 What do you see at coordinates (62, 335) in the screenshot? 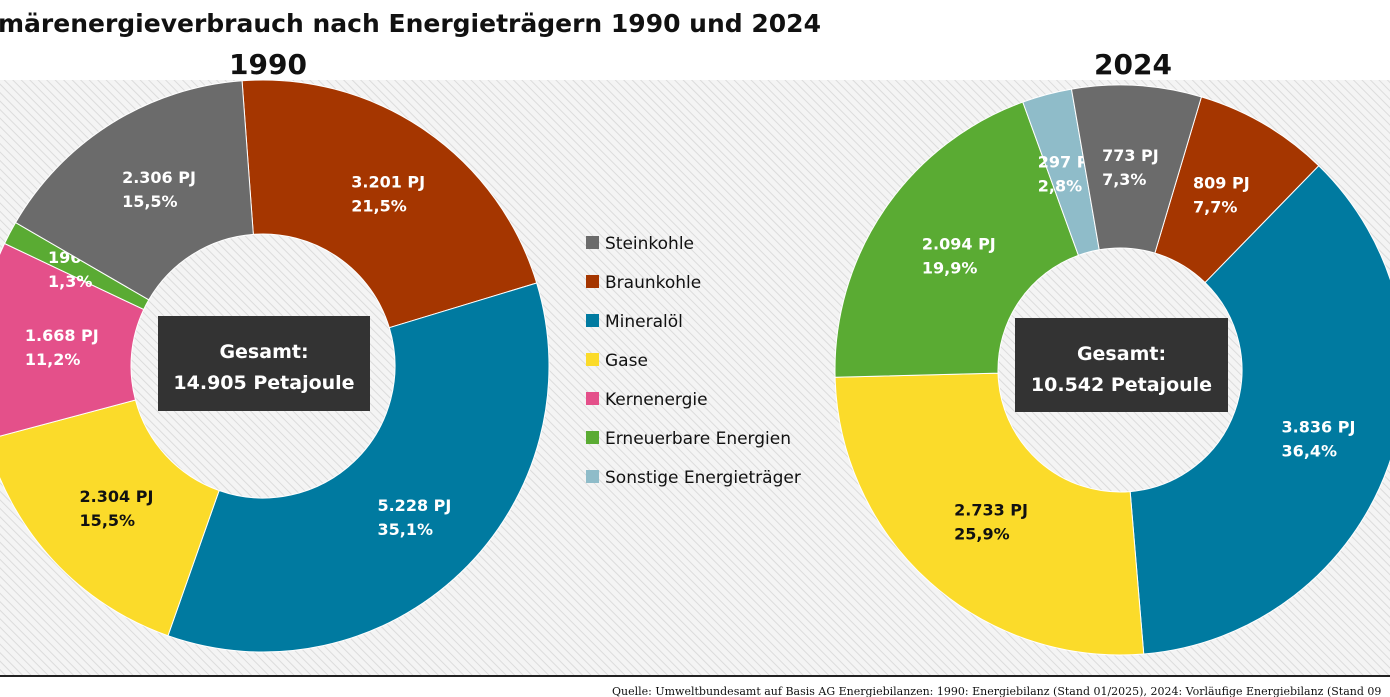
I see `slice-value-label: 1.668 PJ` at bounding box center [62, 335].